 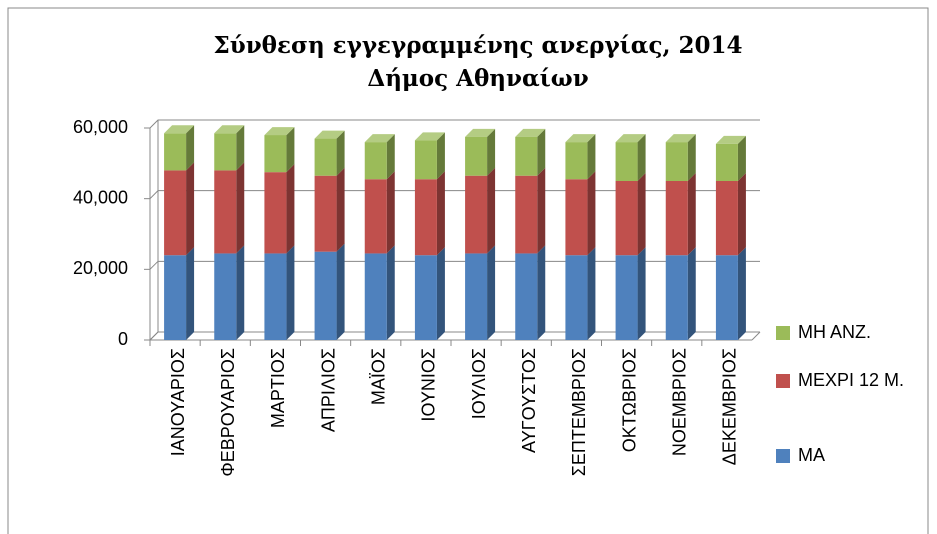 What do you see at coordinates (100, 127) in the screenshot?
I see `y-tick-label: 60,000` at bounding box center [100, 127].